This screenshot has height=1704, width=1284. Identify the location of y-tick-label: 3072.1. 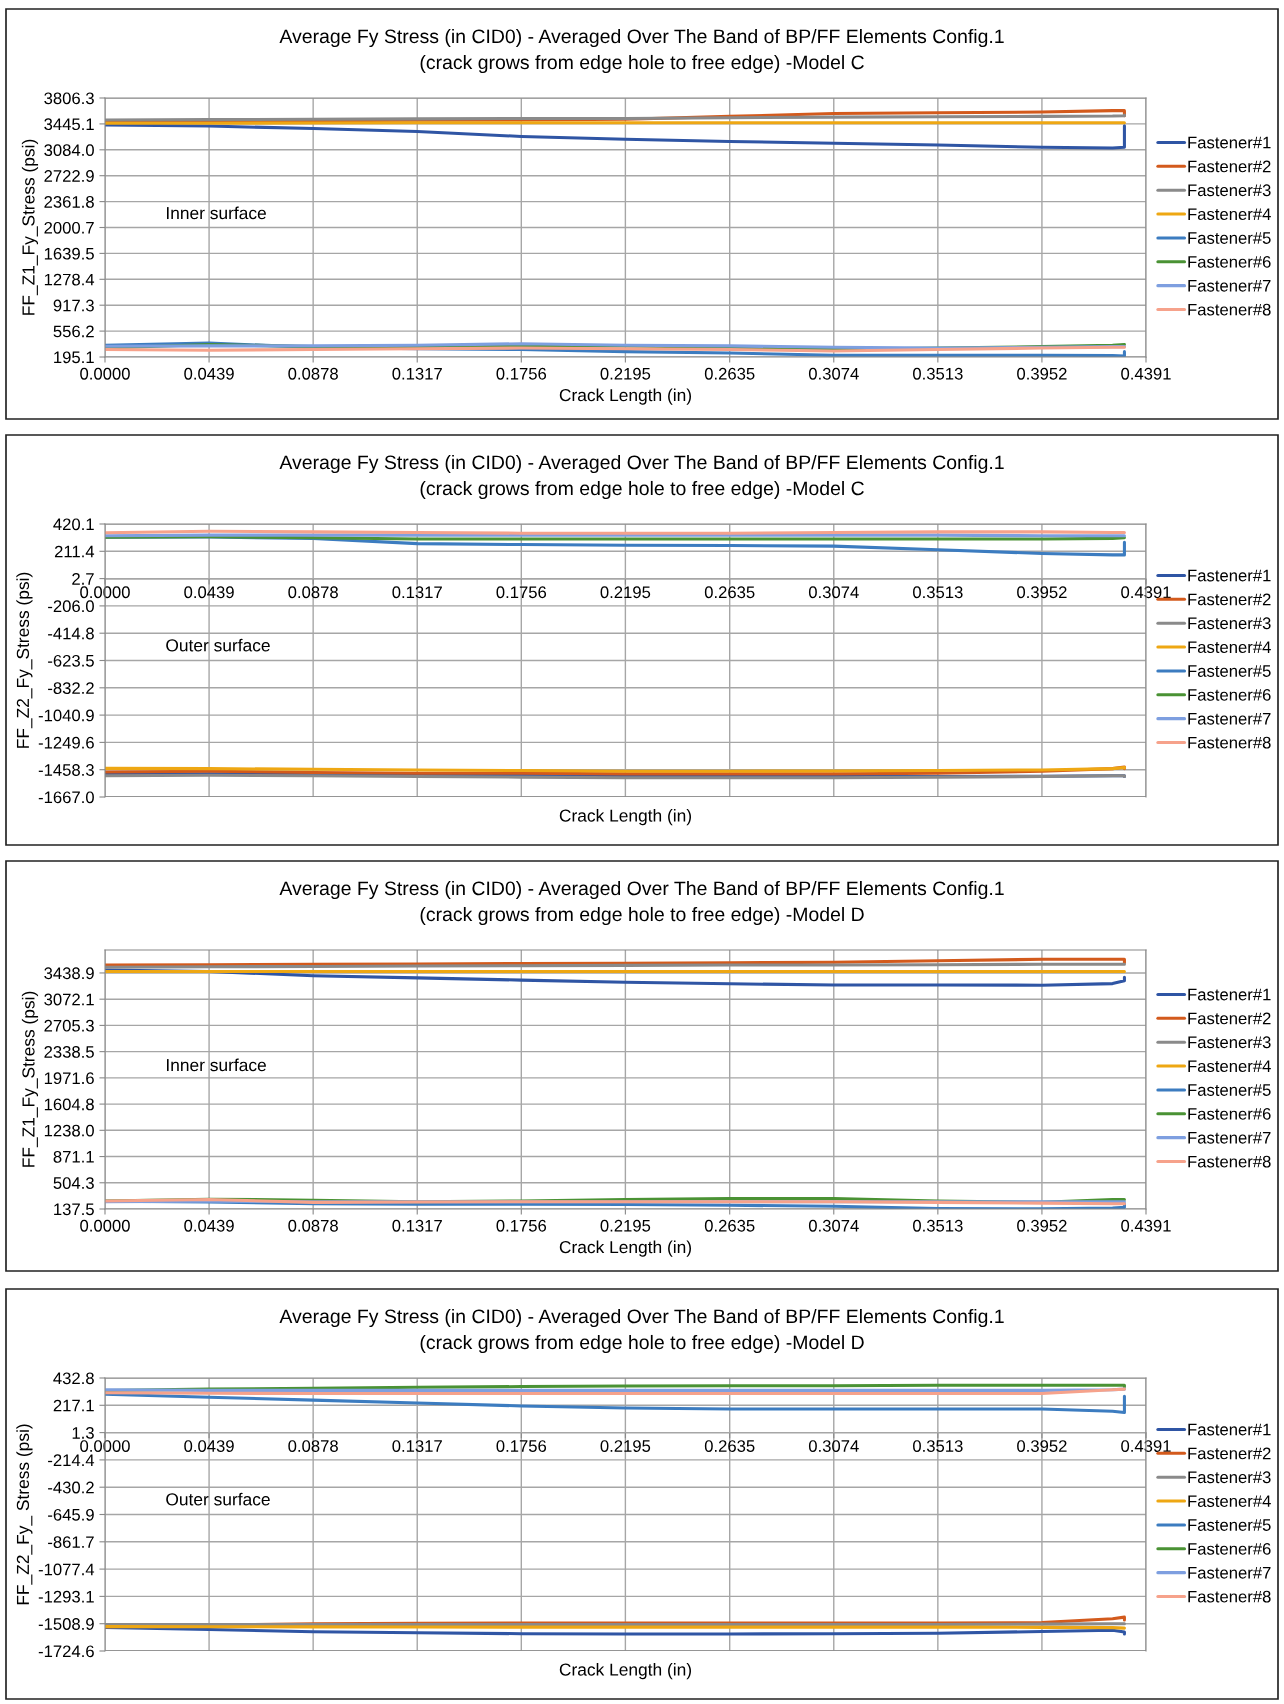
(69, 999).